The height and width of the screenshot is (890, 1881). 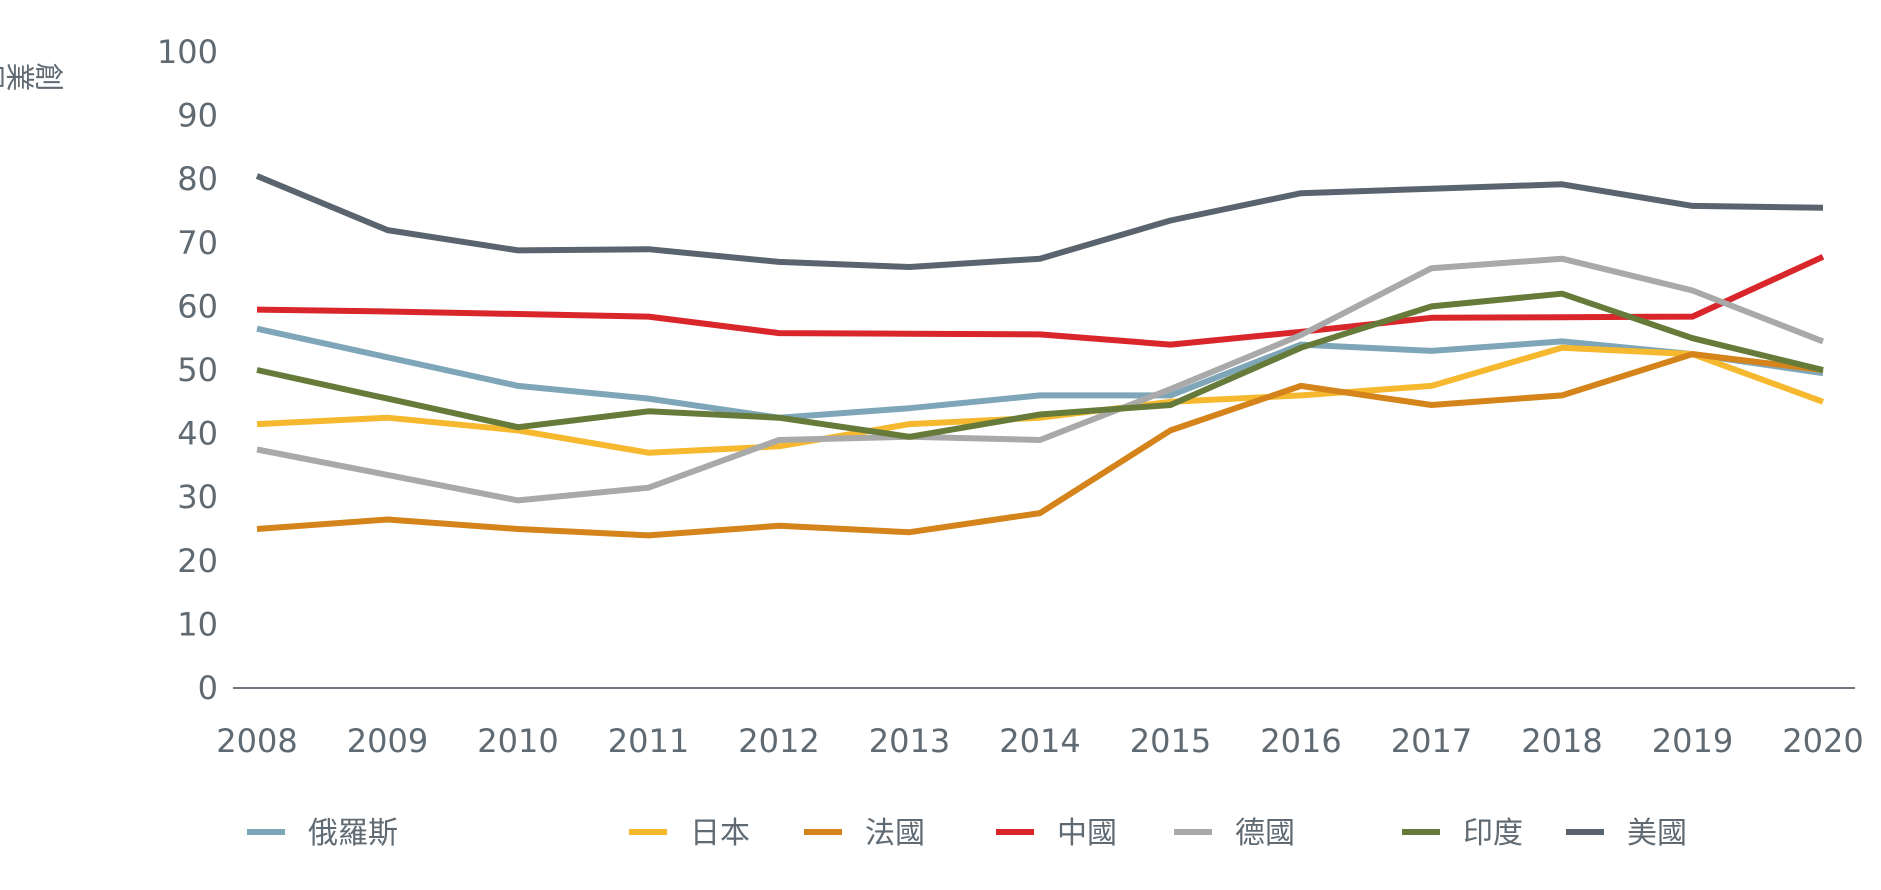 I want to click on x-tick-label: 2008, so click(x=256, y=741).